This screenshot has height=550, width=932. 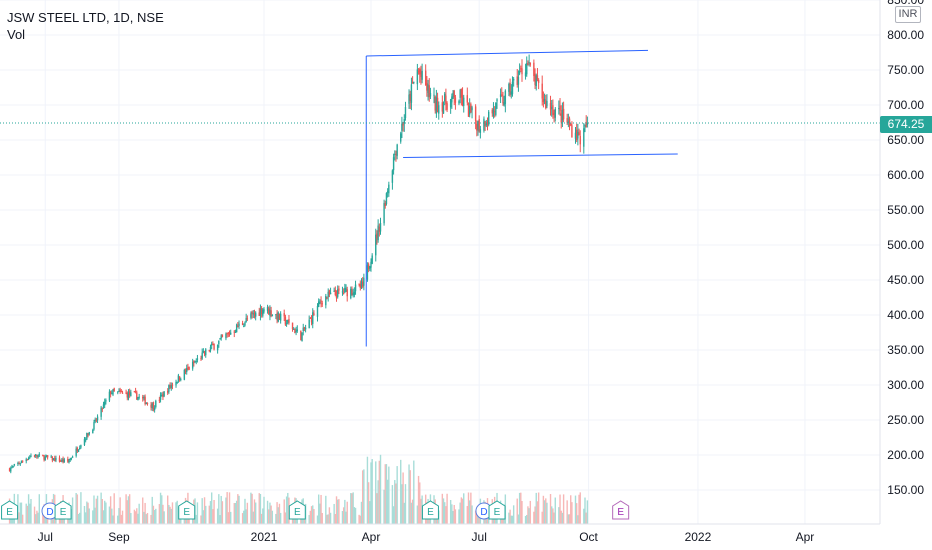 I want to click on currency-badge: INR, so click(x=908, y=14).